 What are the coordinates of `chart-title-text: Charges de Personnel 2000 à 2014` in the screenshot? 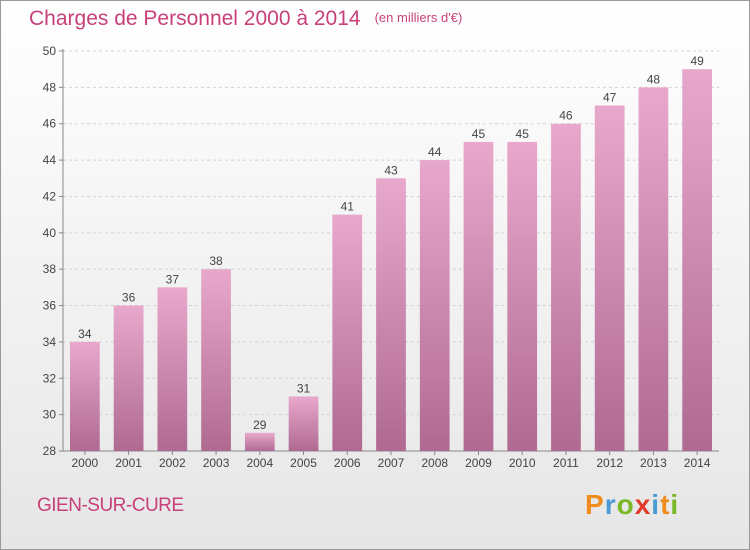 It's located at (195, 18).